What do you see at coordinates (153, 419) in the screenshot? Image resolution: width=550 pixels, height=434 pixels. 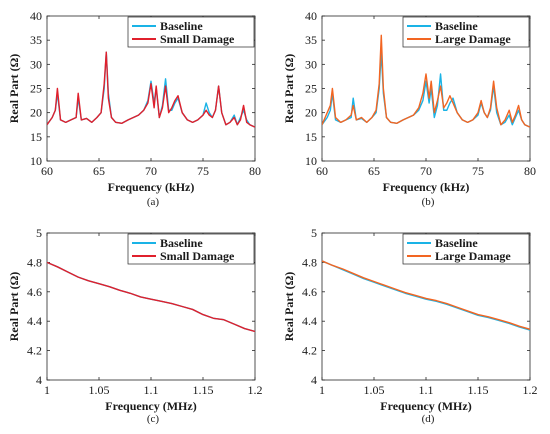 I see `panel-caption: (c)` at bounding box center [153, 419].